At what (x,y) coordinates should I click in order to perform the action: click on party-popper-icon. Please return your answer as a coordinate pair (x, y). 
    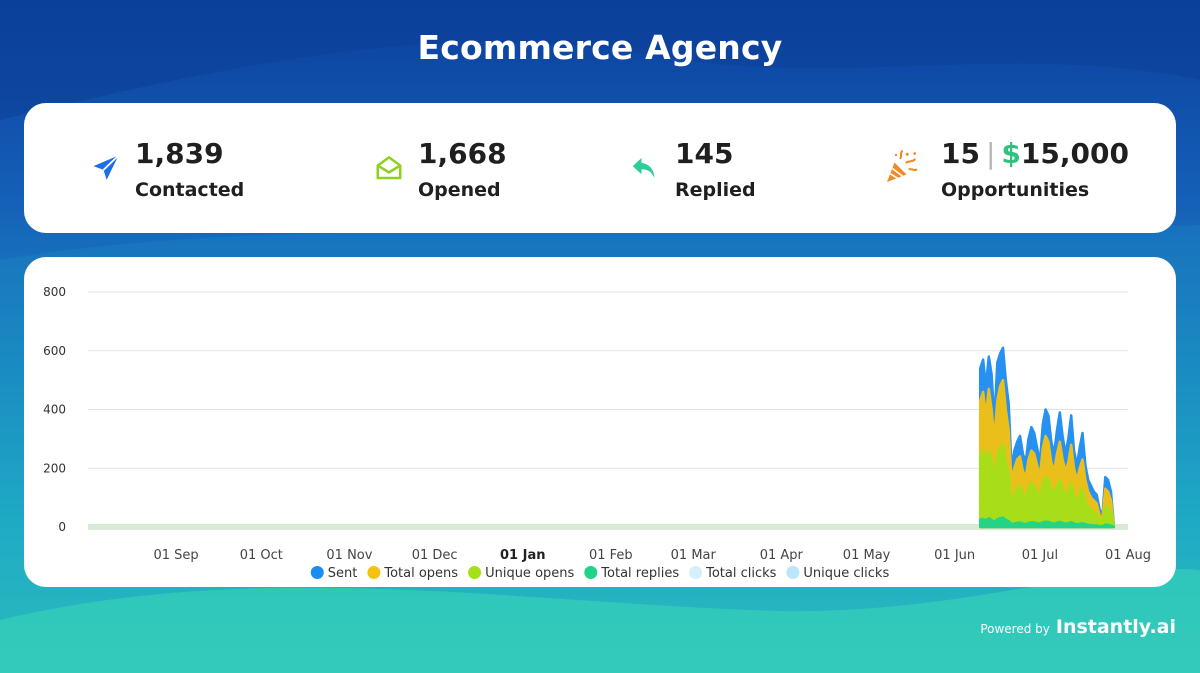
    Looking at the image, I should click on (902, 167).